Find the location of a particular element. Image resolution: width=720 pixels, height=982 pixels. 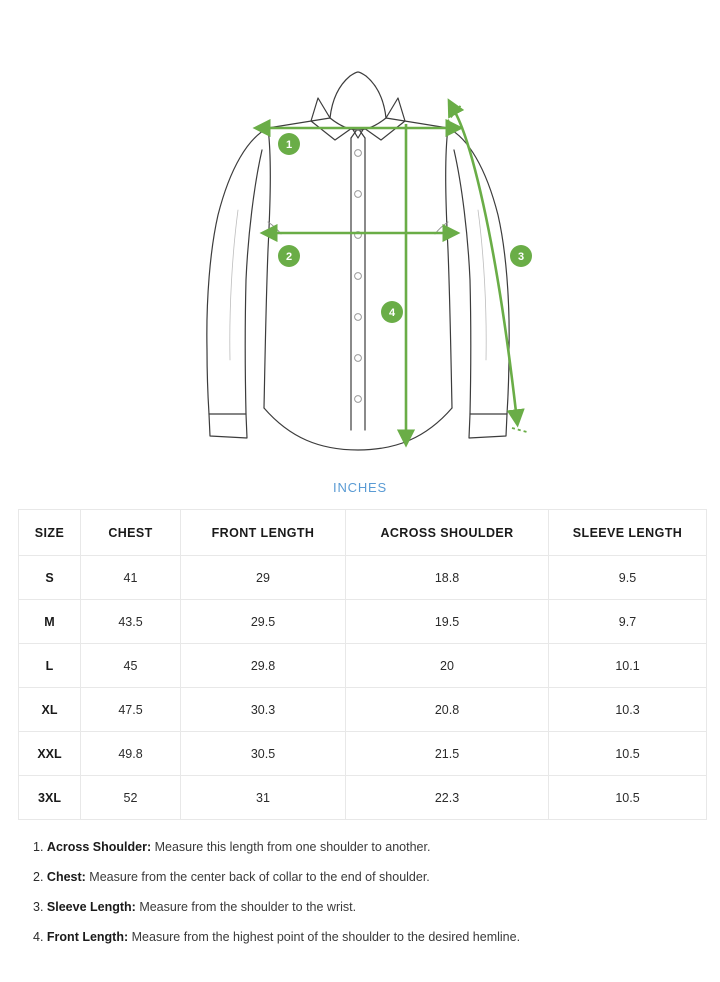

table-row: M 43.5 29.5 19.5 9.7 is located at coordinates (362, 621).